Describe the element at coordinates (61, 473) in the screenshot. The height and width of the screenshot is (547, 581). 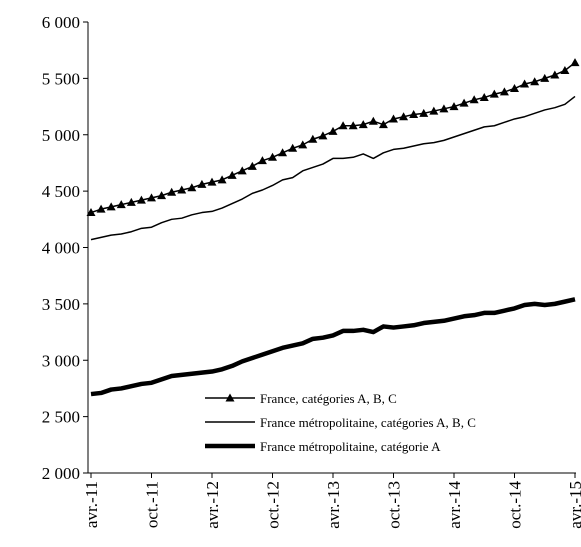
I see `y-tick-label: 2 000` at that location.